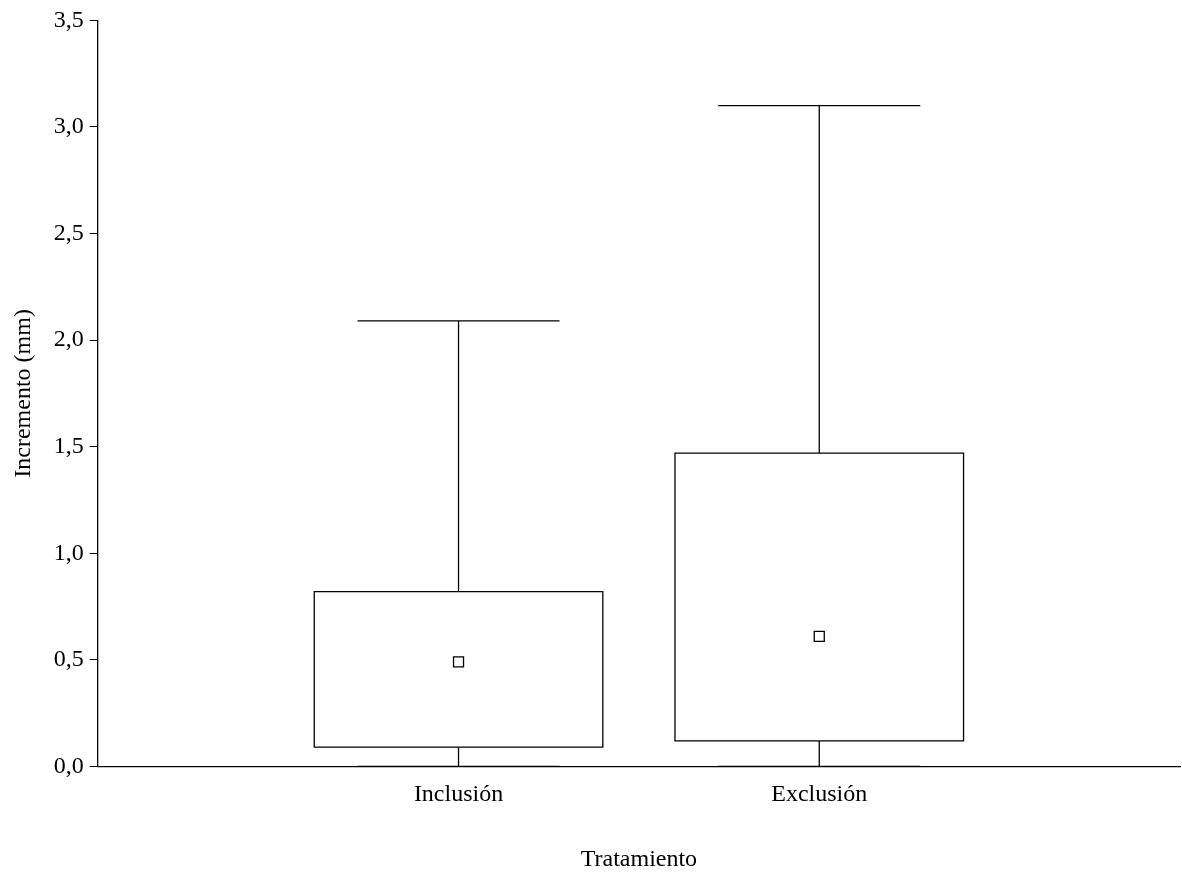 The height and width of the screenshot is (883, 1182). Describe the element at coordinates (458, 793) in the screenshot. I see `x-tick-label: Inclusión` at that location.